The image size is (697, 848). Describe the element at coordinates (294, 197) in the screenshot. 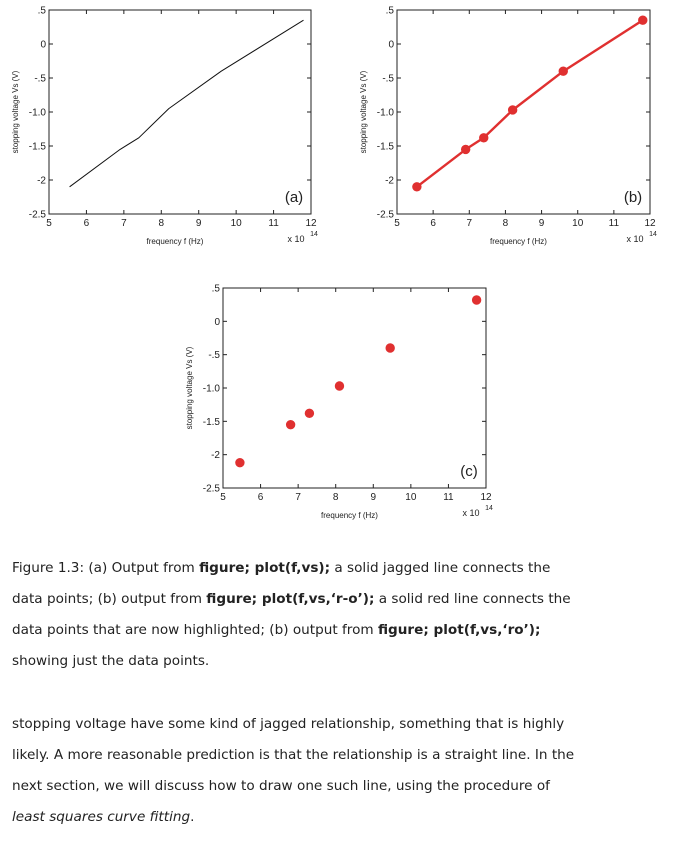

I see `panel-label: (a)` at that location.